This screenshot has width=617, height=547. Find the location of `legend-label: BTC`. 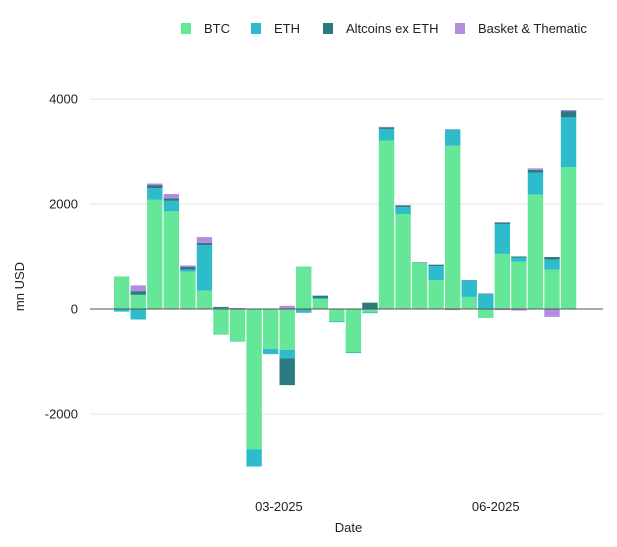

legend-label: BTC is located at coordinates (217, 28).